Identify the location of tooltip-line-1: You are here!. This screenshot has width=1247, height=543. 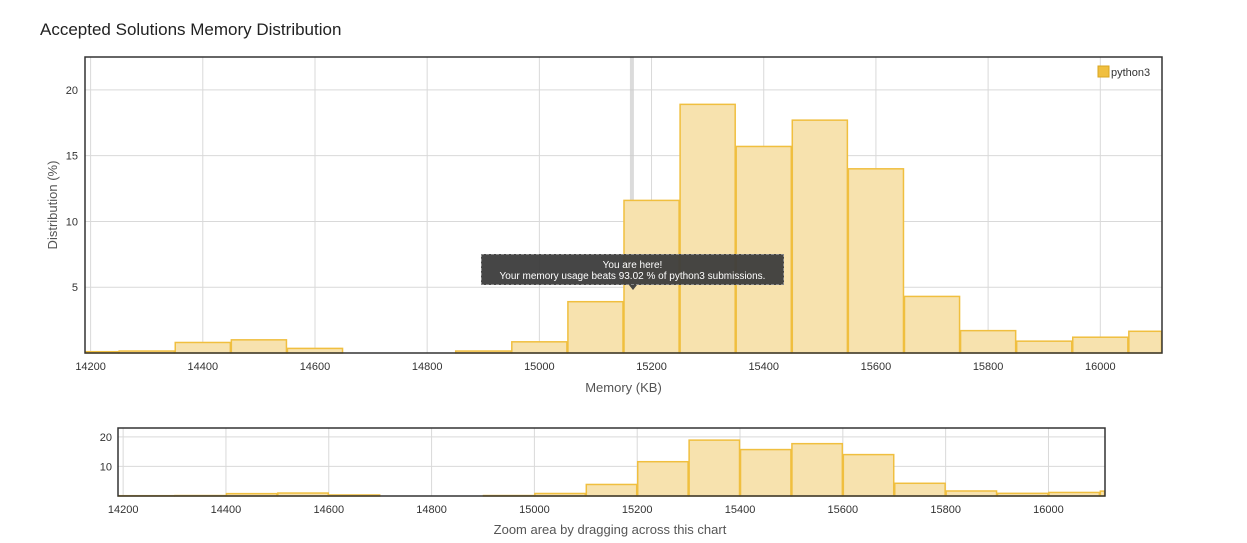
(632, 265).